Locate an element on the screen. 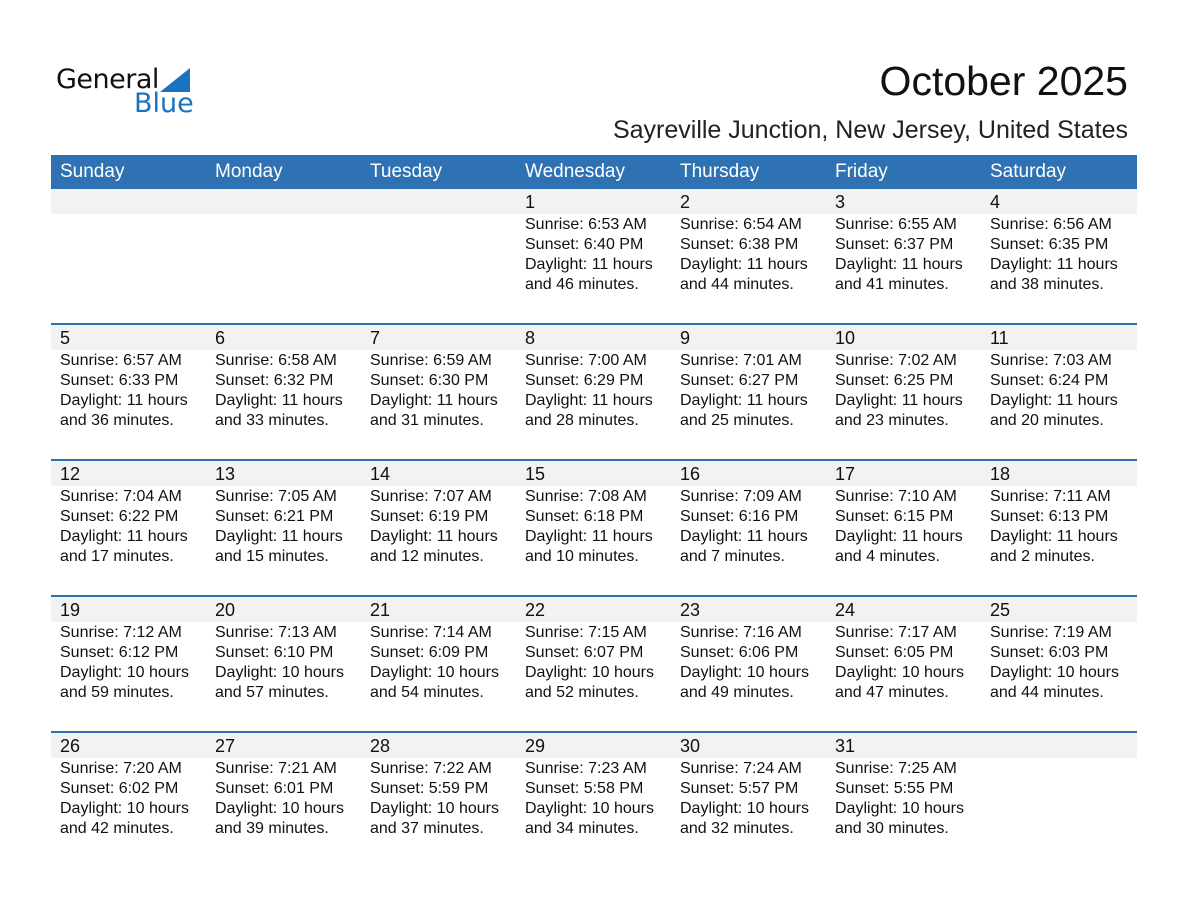  sunset-text: Sunset: 6:19 PM is located at coordinates (429, 516).